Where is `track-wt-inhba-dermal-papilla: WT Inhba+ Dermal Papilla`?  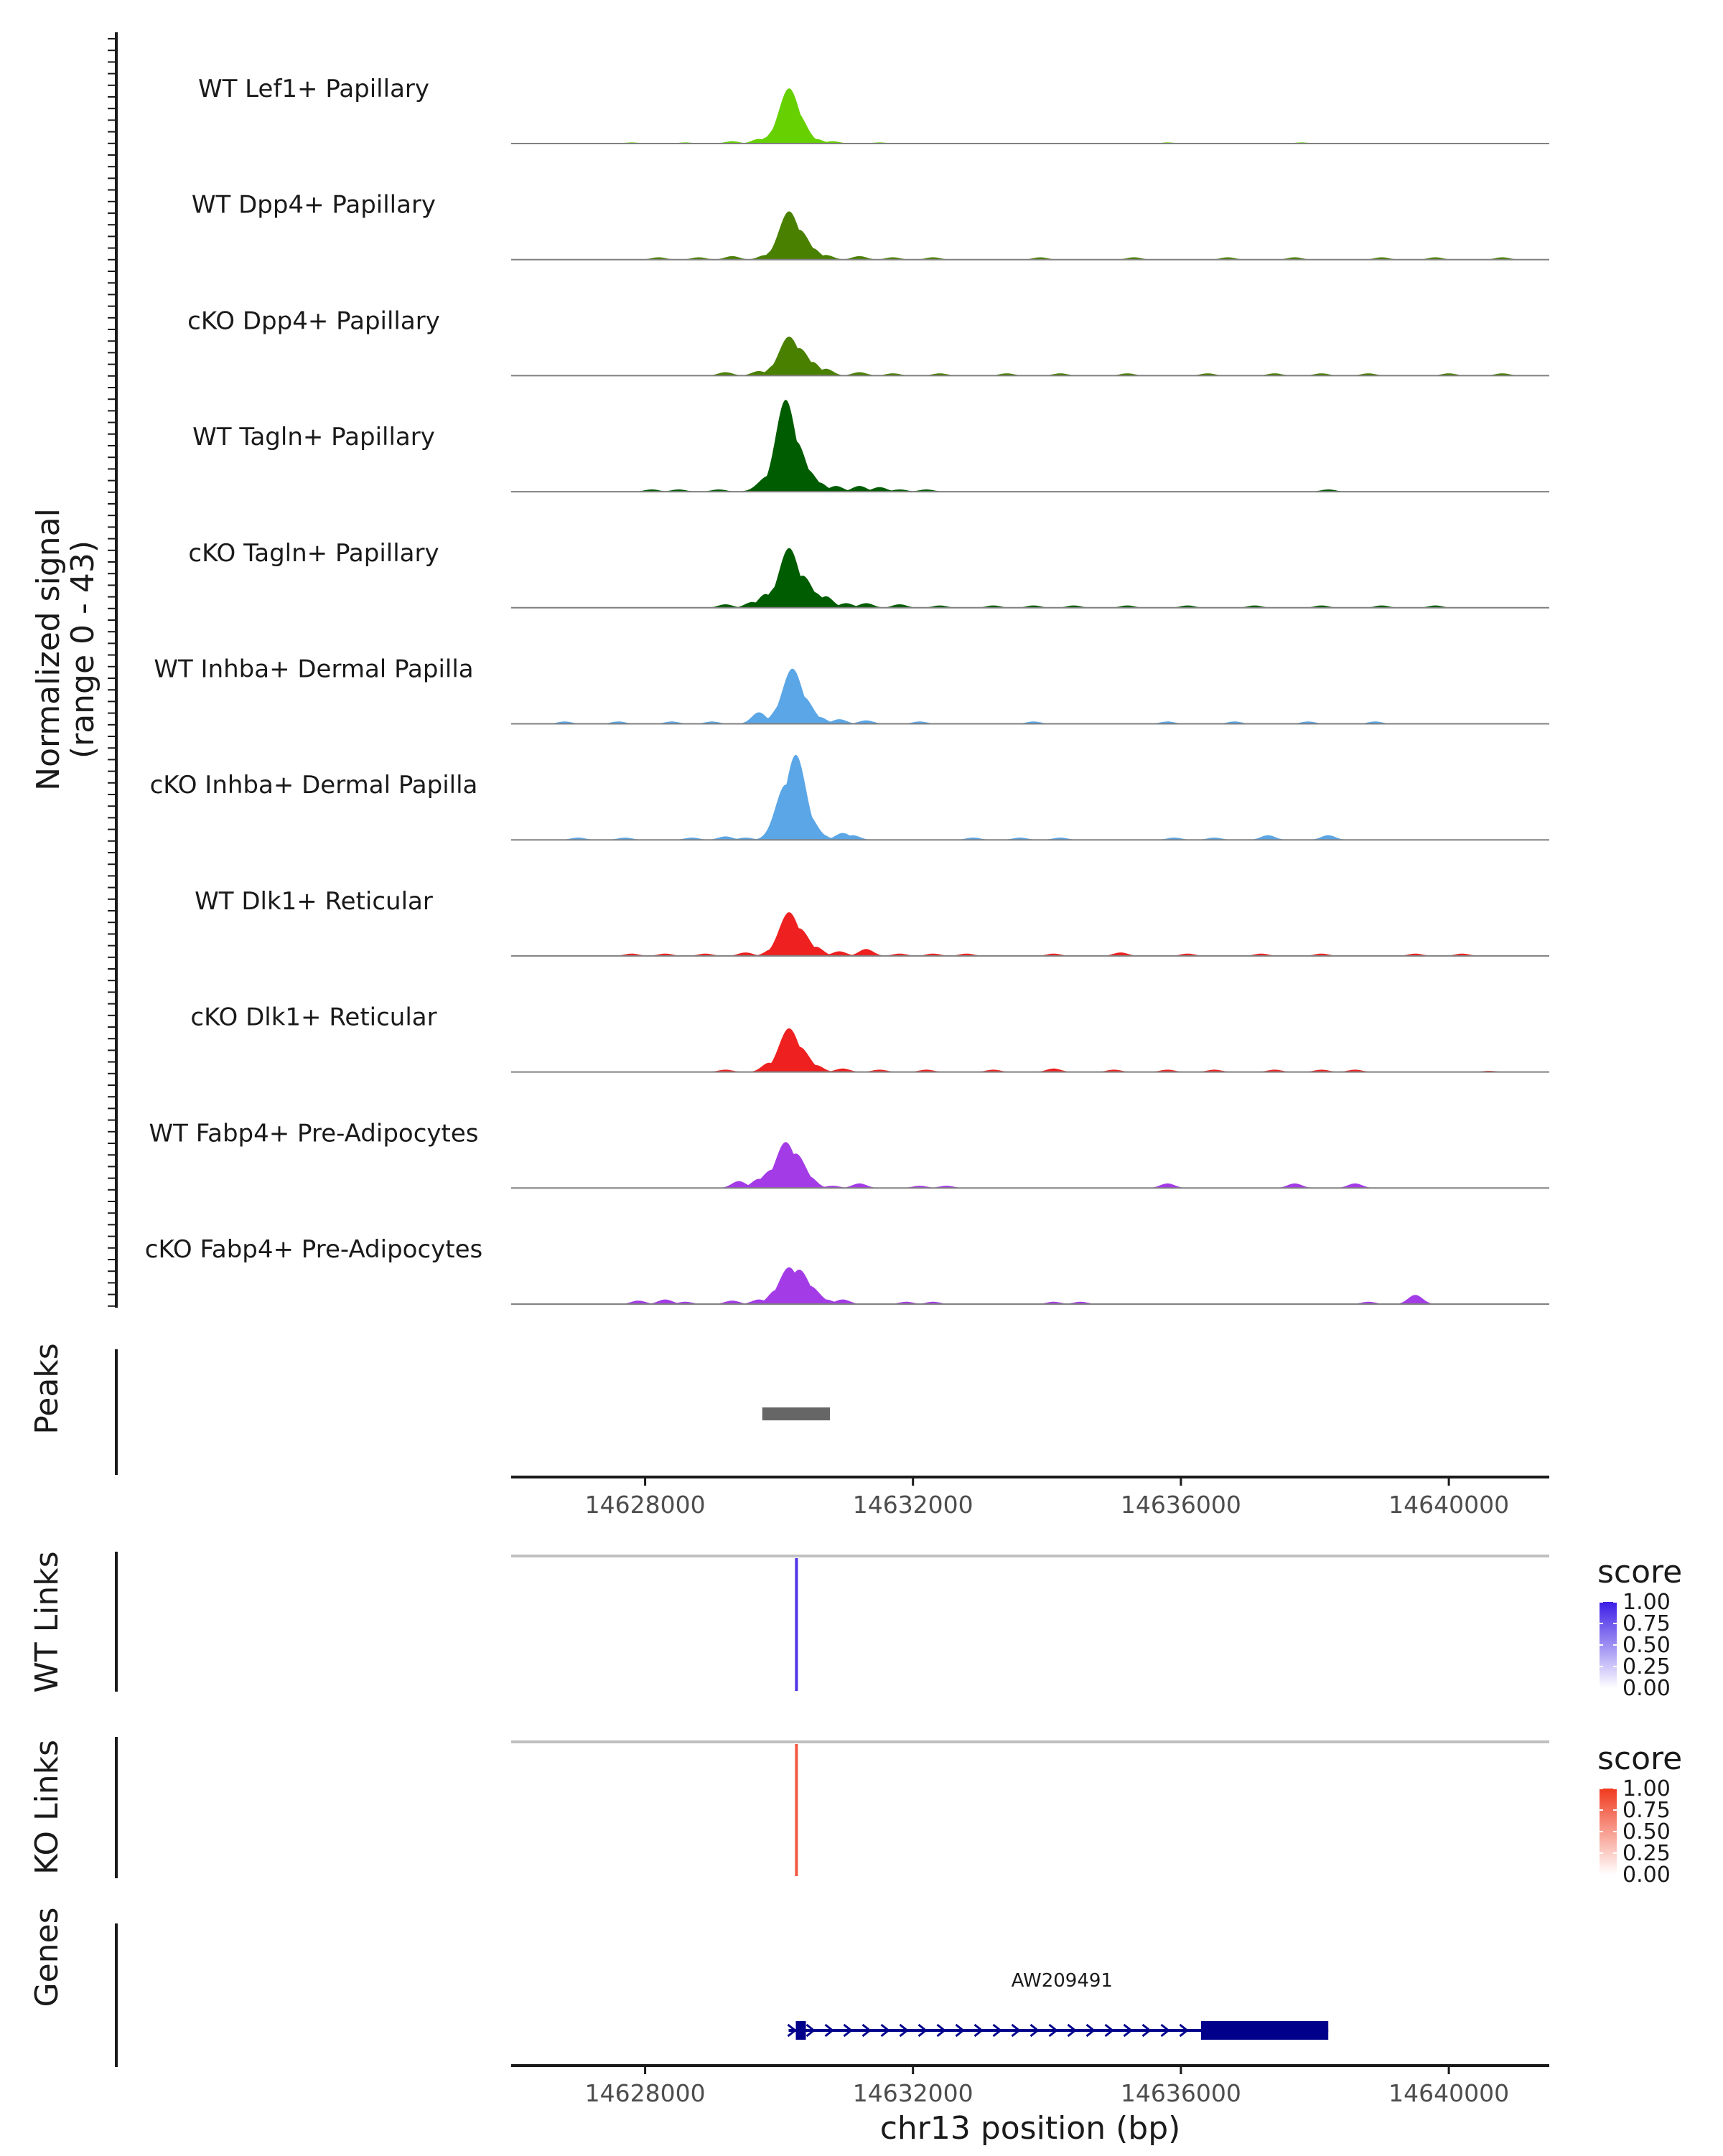 track-wt-inhba-dermal-papilla: WT Inhba+ Dermal Papilla is located at coordinates (852, 690).